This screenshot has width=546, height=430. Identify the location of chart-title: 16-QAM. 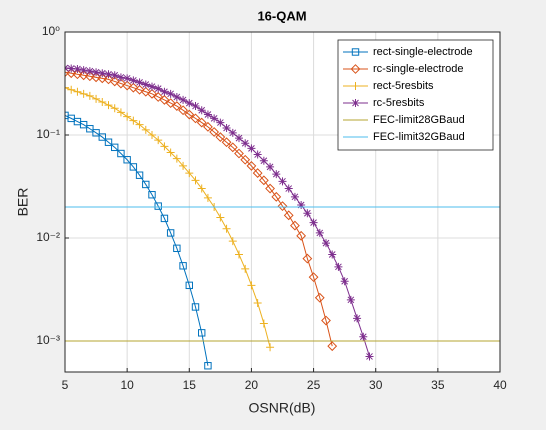
(281, 15).